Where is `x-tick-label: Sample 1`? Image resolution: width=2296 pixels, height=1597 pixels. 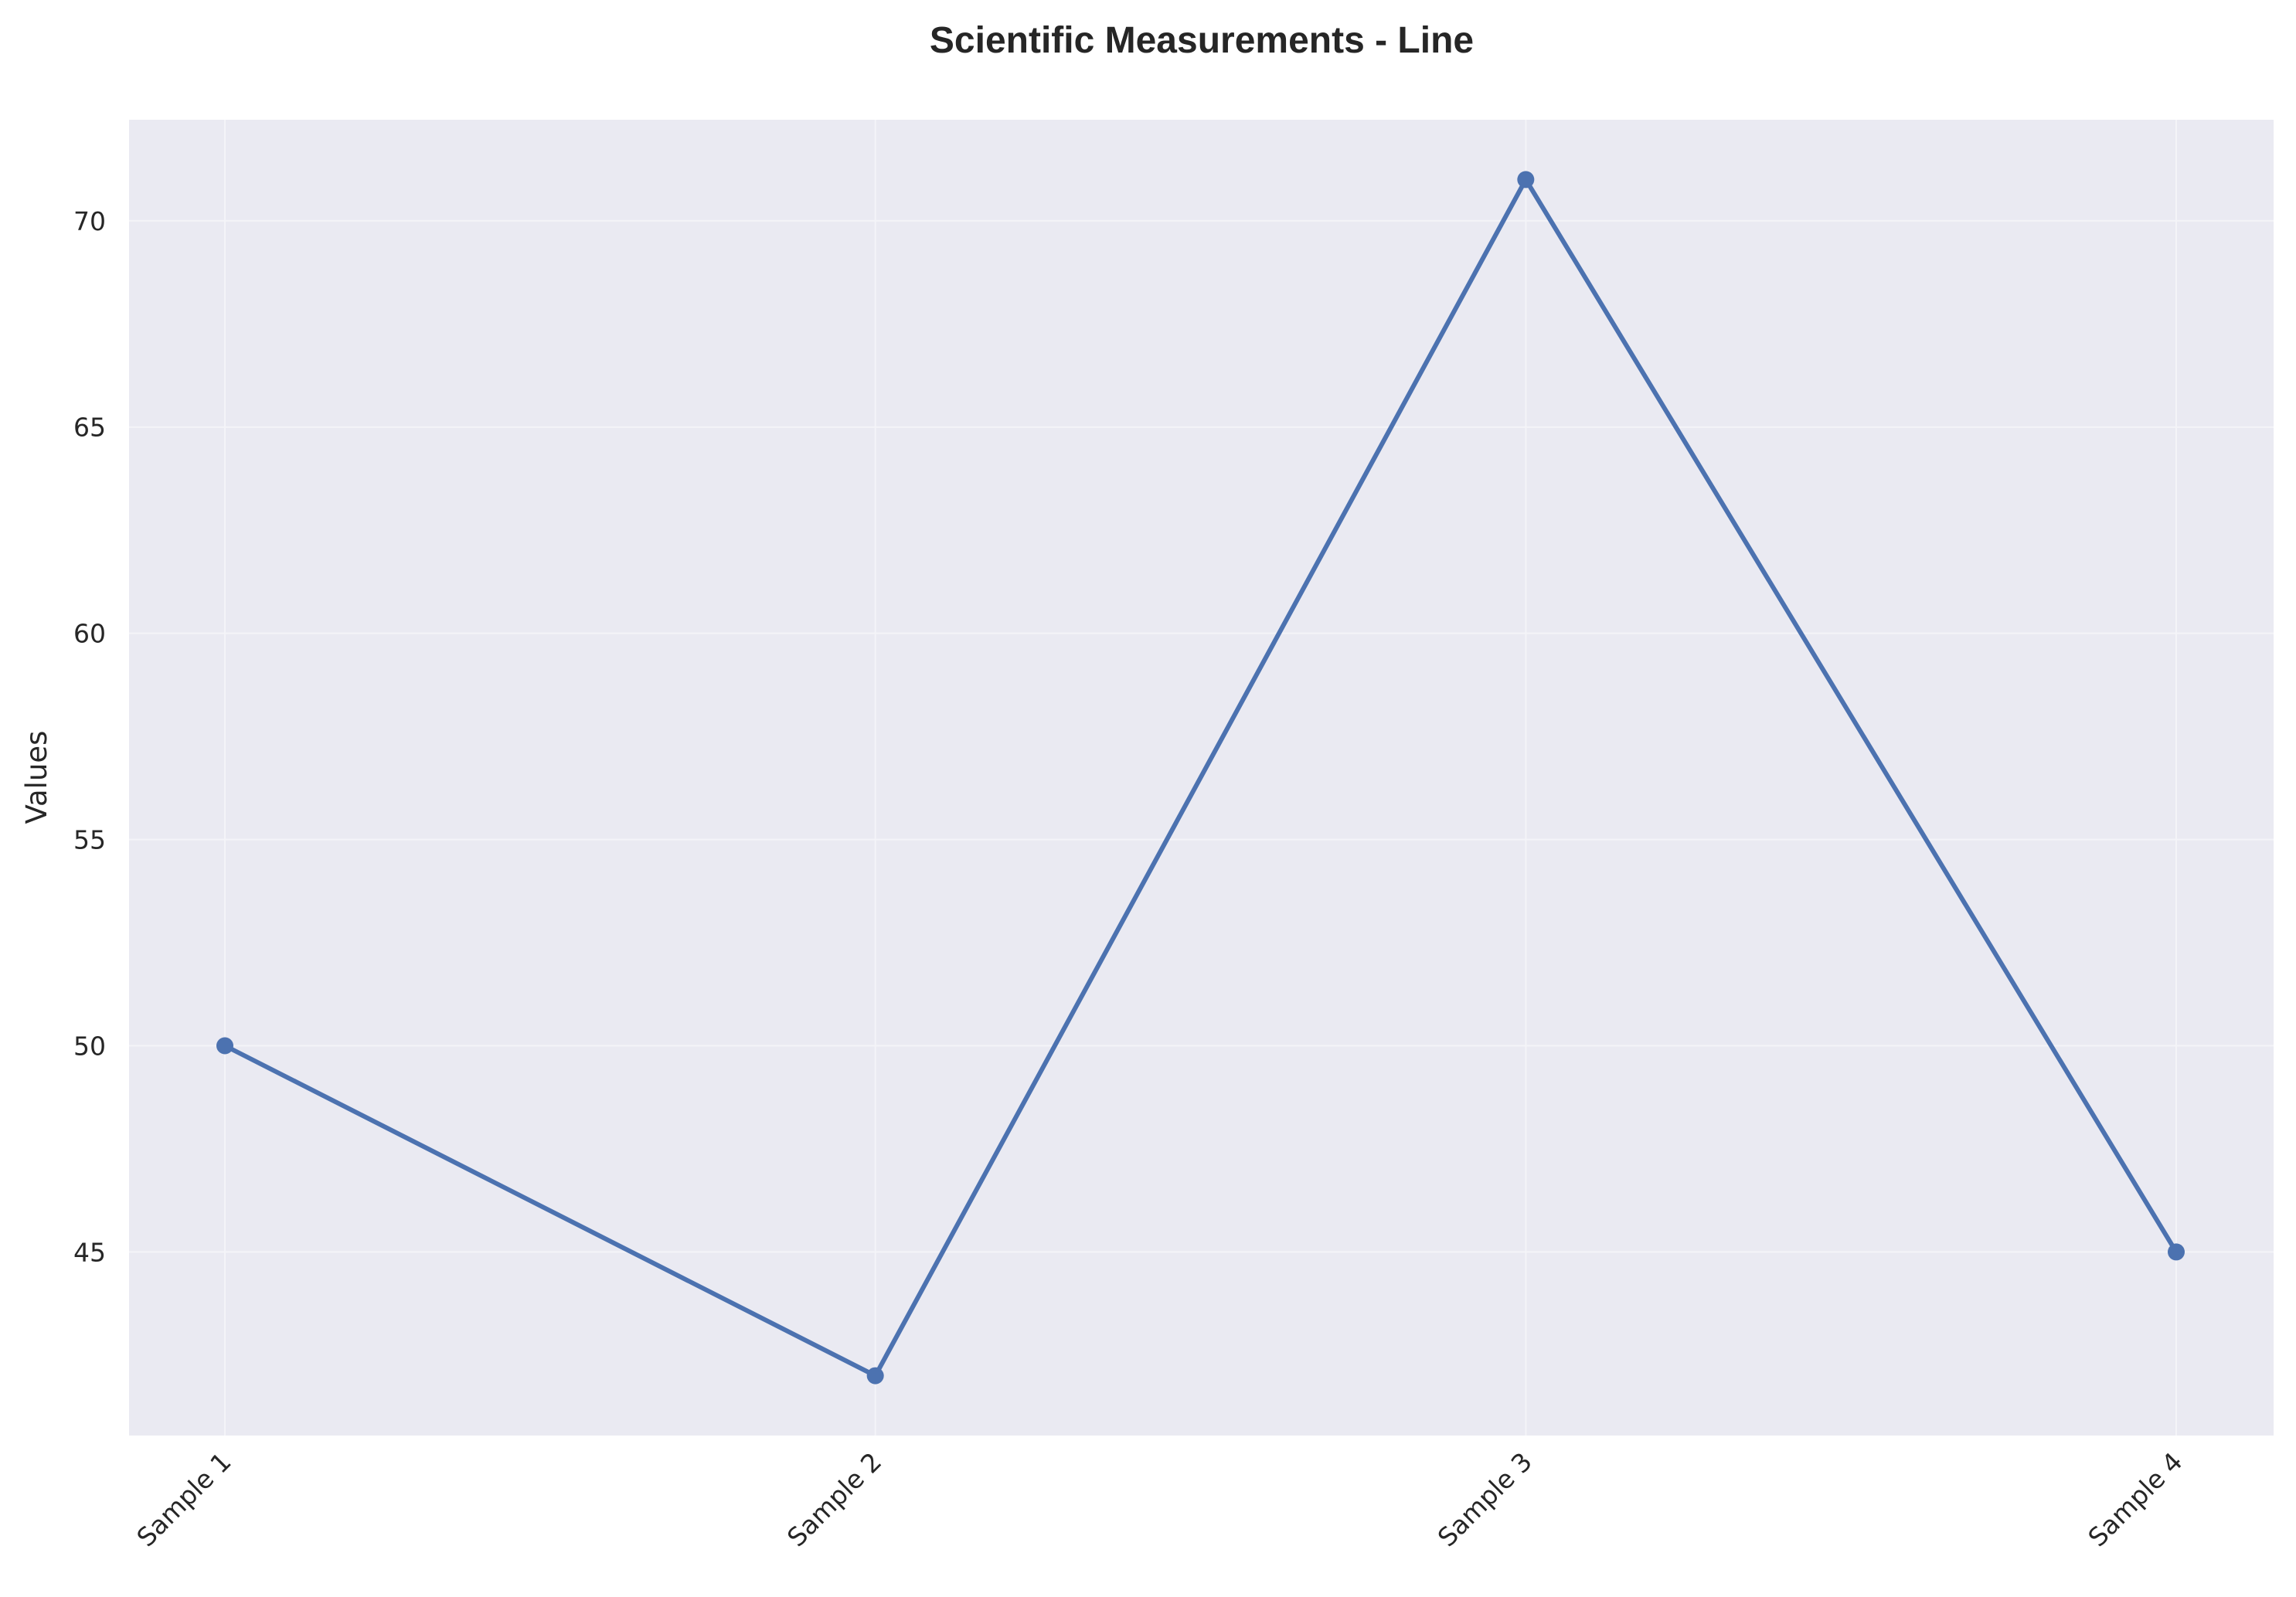
x-tick-label: Sample 1 is located at coordinates (183, 1499).